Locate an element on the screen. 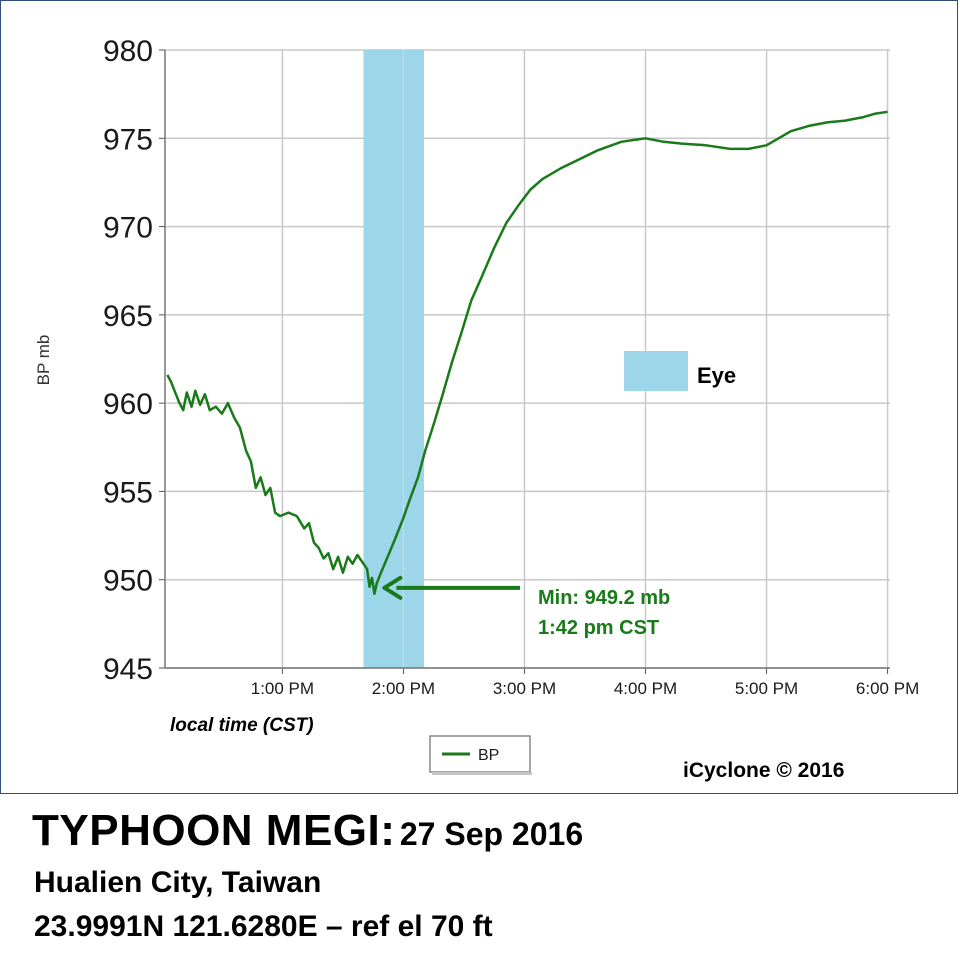 This screenshot has width=960, height=960. y-tick-label: 975 is located at coordinates (128, 139).